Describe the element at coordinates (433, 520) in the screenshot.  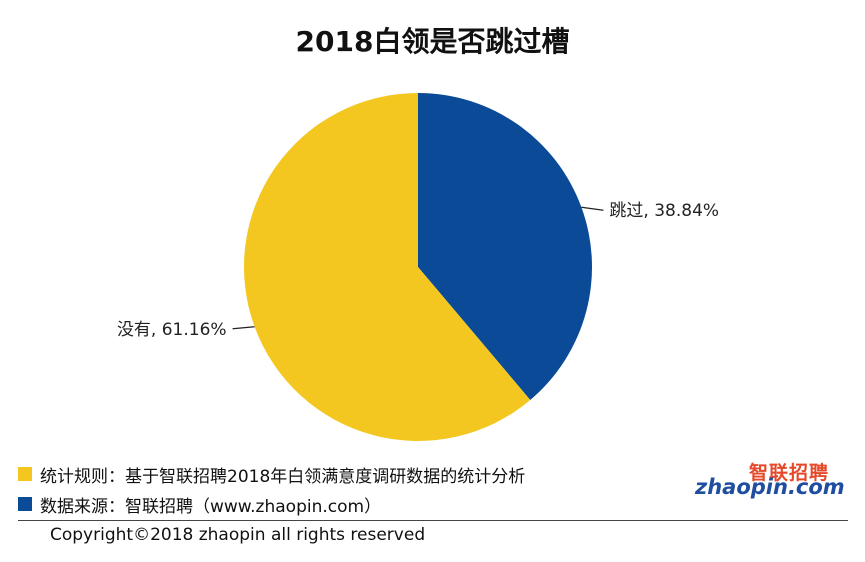
I see `footer-divider` at that location.